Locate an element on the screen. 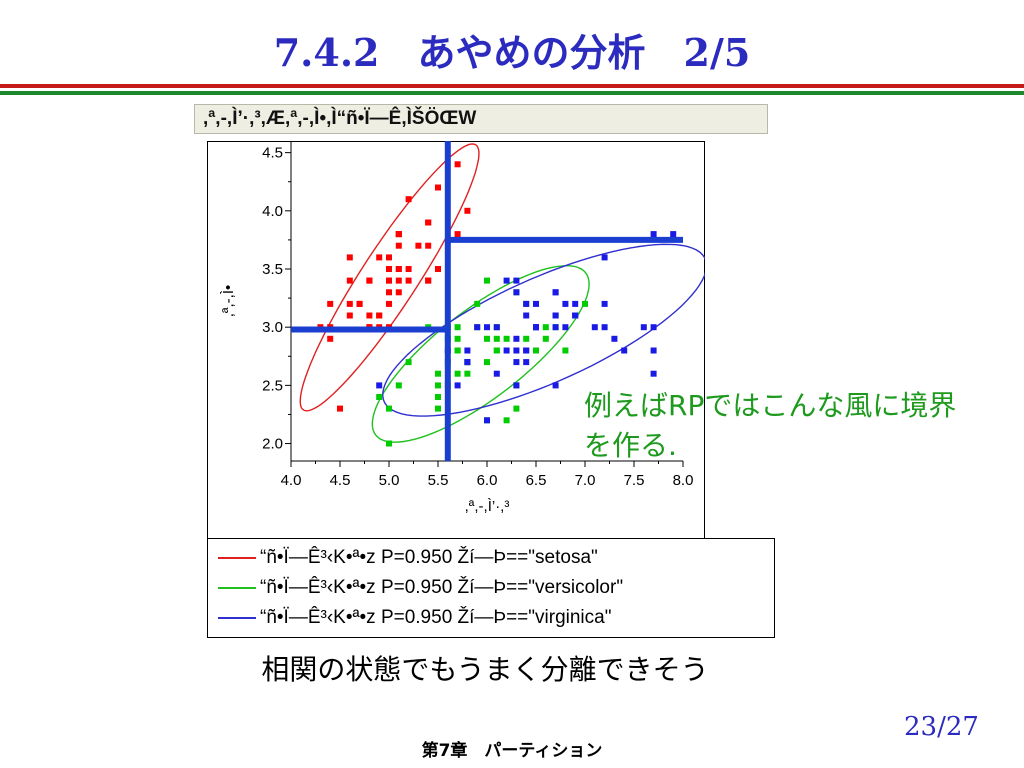  chart-panel-header: ,ª,-,Ì’·,³,Æ,ª,-,Ì•,Ì“ñ•Ï—Ê,ÌŠÖŒW is located at coordinates (481, 119).